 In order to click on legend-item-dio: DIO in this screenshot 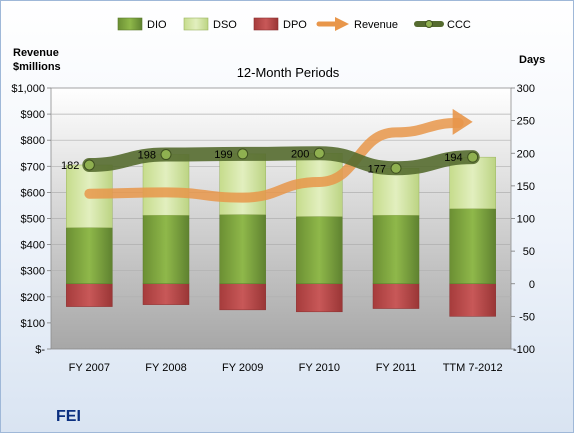, I will do `click(142, 24)`.